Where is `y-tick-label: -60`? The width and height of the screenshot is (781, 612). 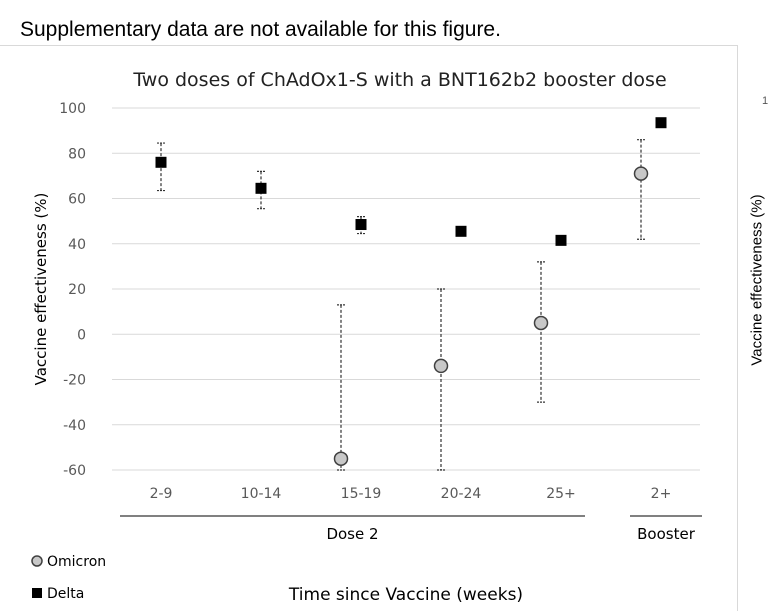
y-tick-label: -60 is located at coordinates (74, 471).